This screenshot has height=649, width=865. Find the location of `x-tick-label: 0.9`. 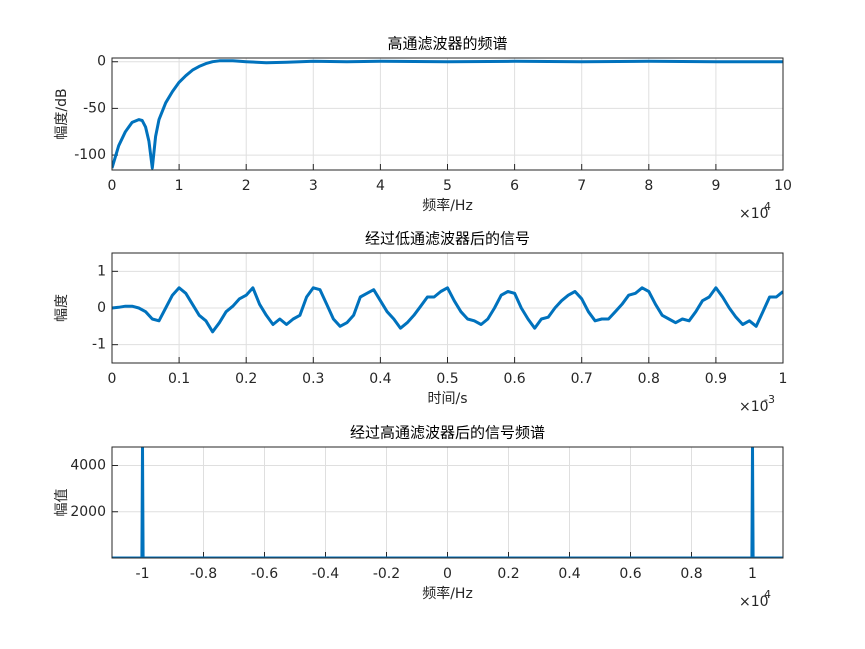

x-tick-label: 0.9 is located at coordinates (716, 379).